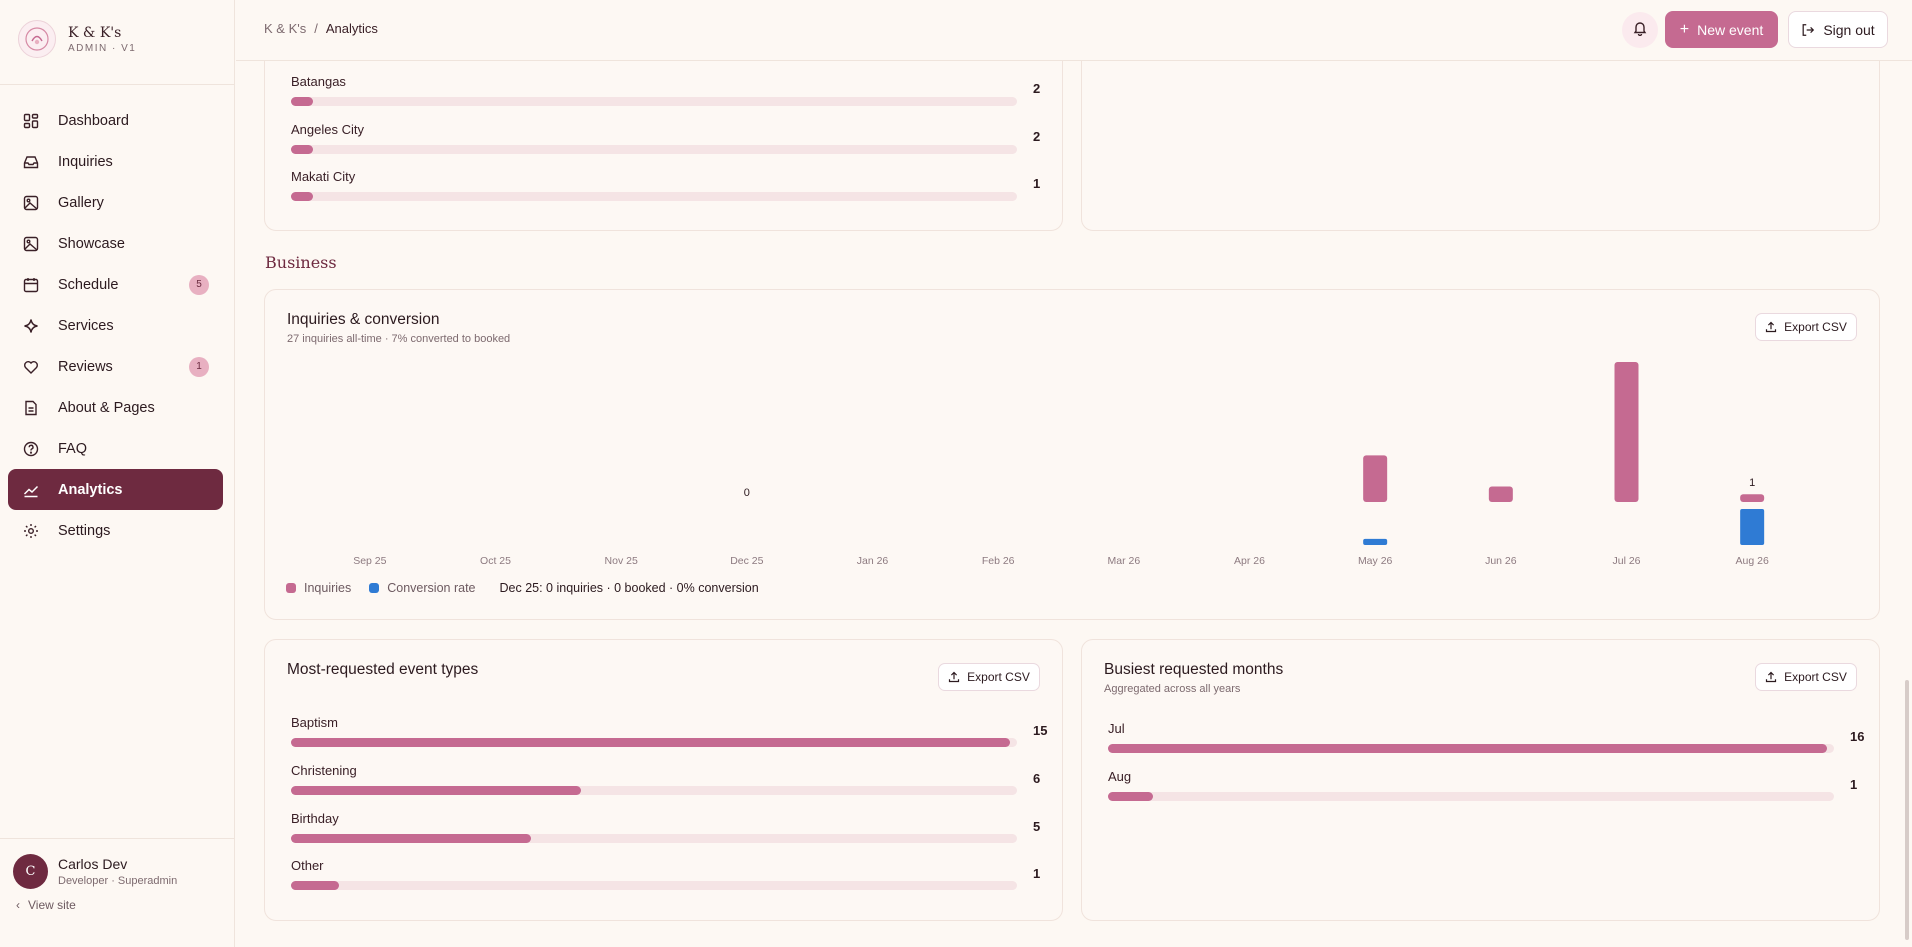 The height and width of the screenshot is (947, 1912). What do you see at coordinates (88, 284) in the screenshot?
I see `sidebar-item-label: Schedule` at bounding box center [88, 284].